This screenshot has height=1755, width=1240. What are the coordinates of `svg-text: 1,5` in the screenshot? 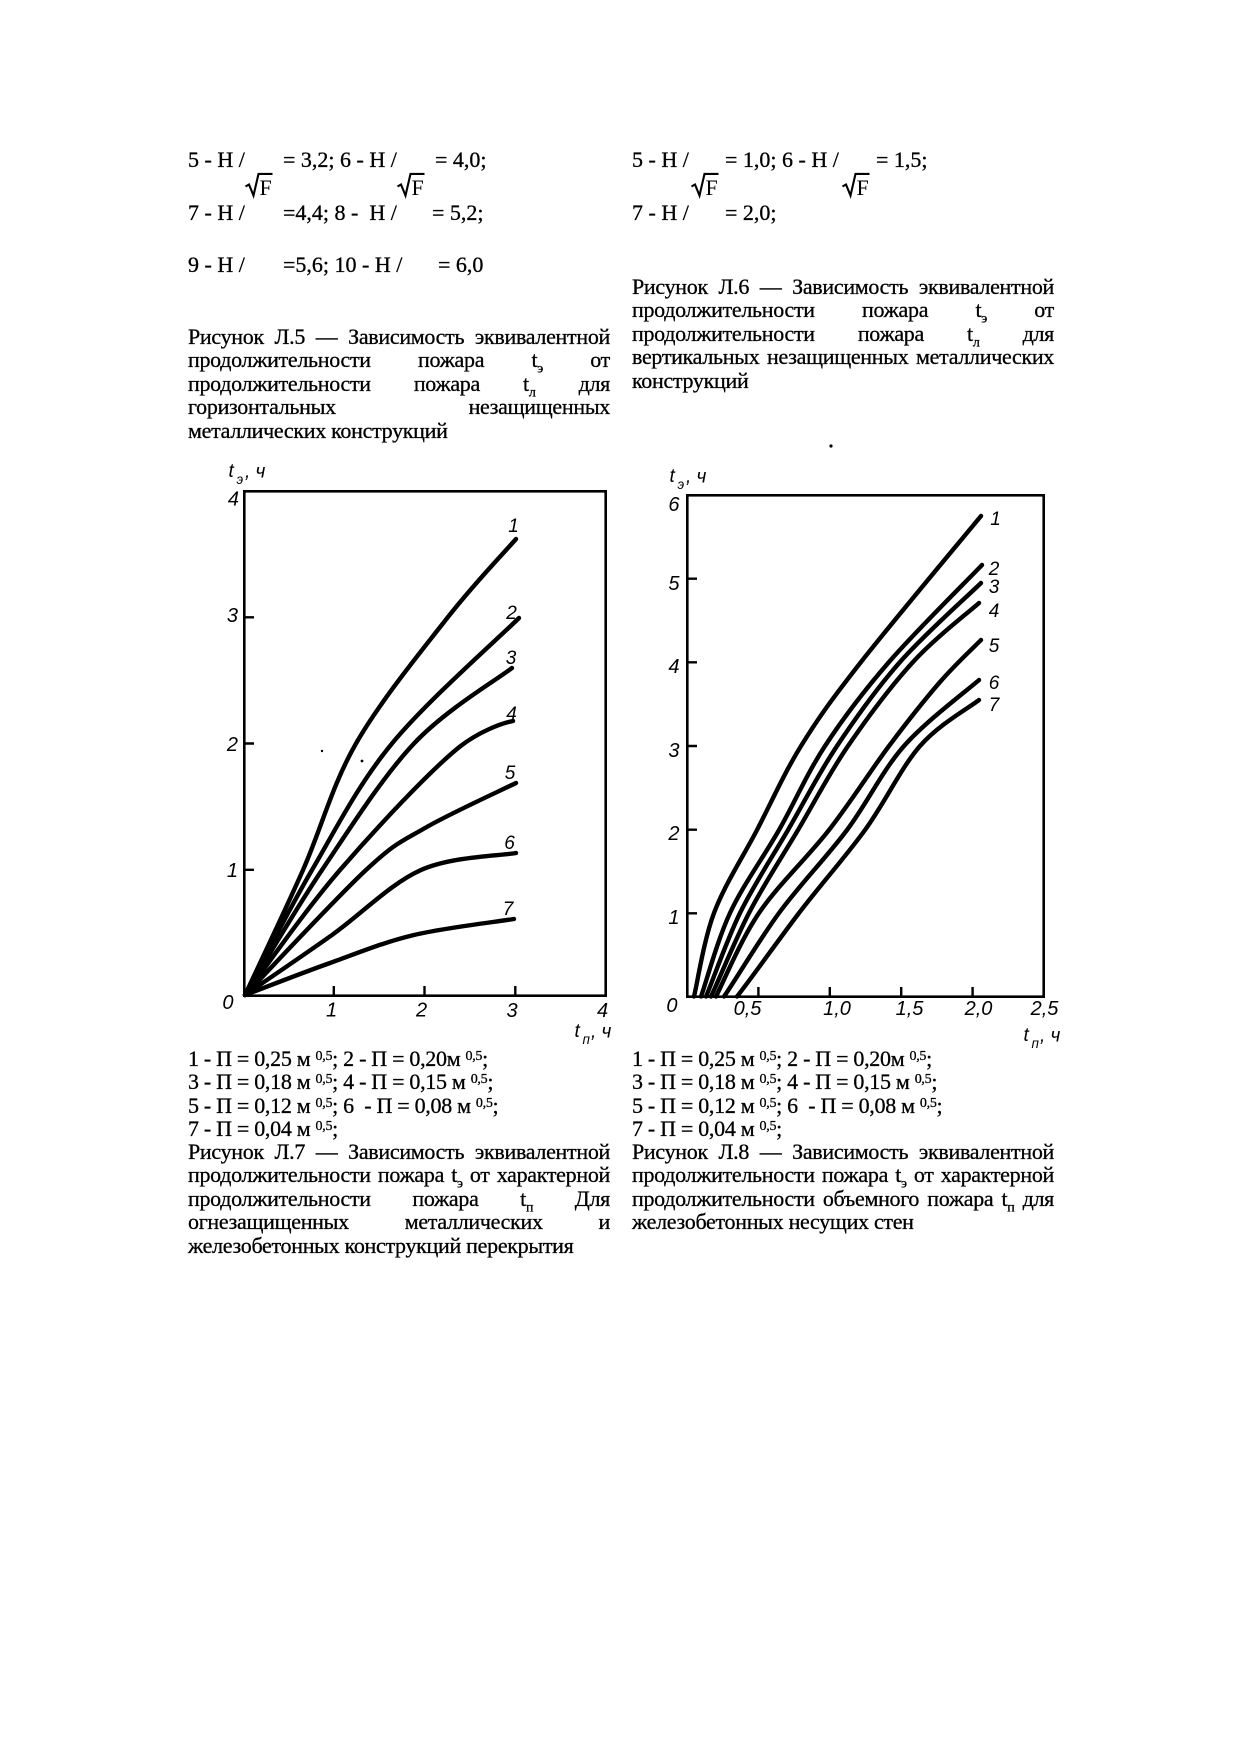 It's located at (910, 1009).